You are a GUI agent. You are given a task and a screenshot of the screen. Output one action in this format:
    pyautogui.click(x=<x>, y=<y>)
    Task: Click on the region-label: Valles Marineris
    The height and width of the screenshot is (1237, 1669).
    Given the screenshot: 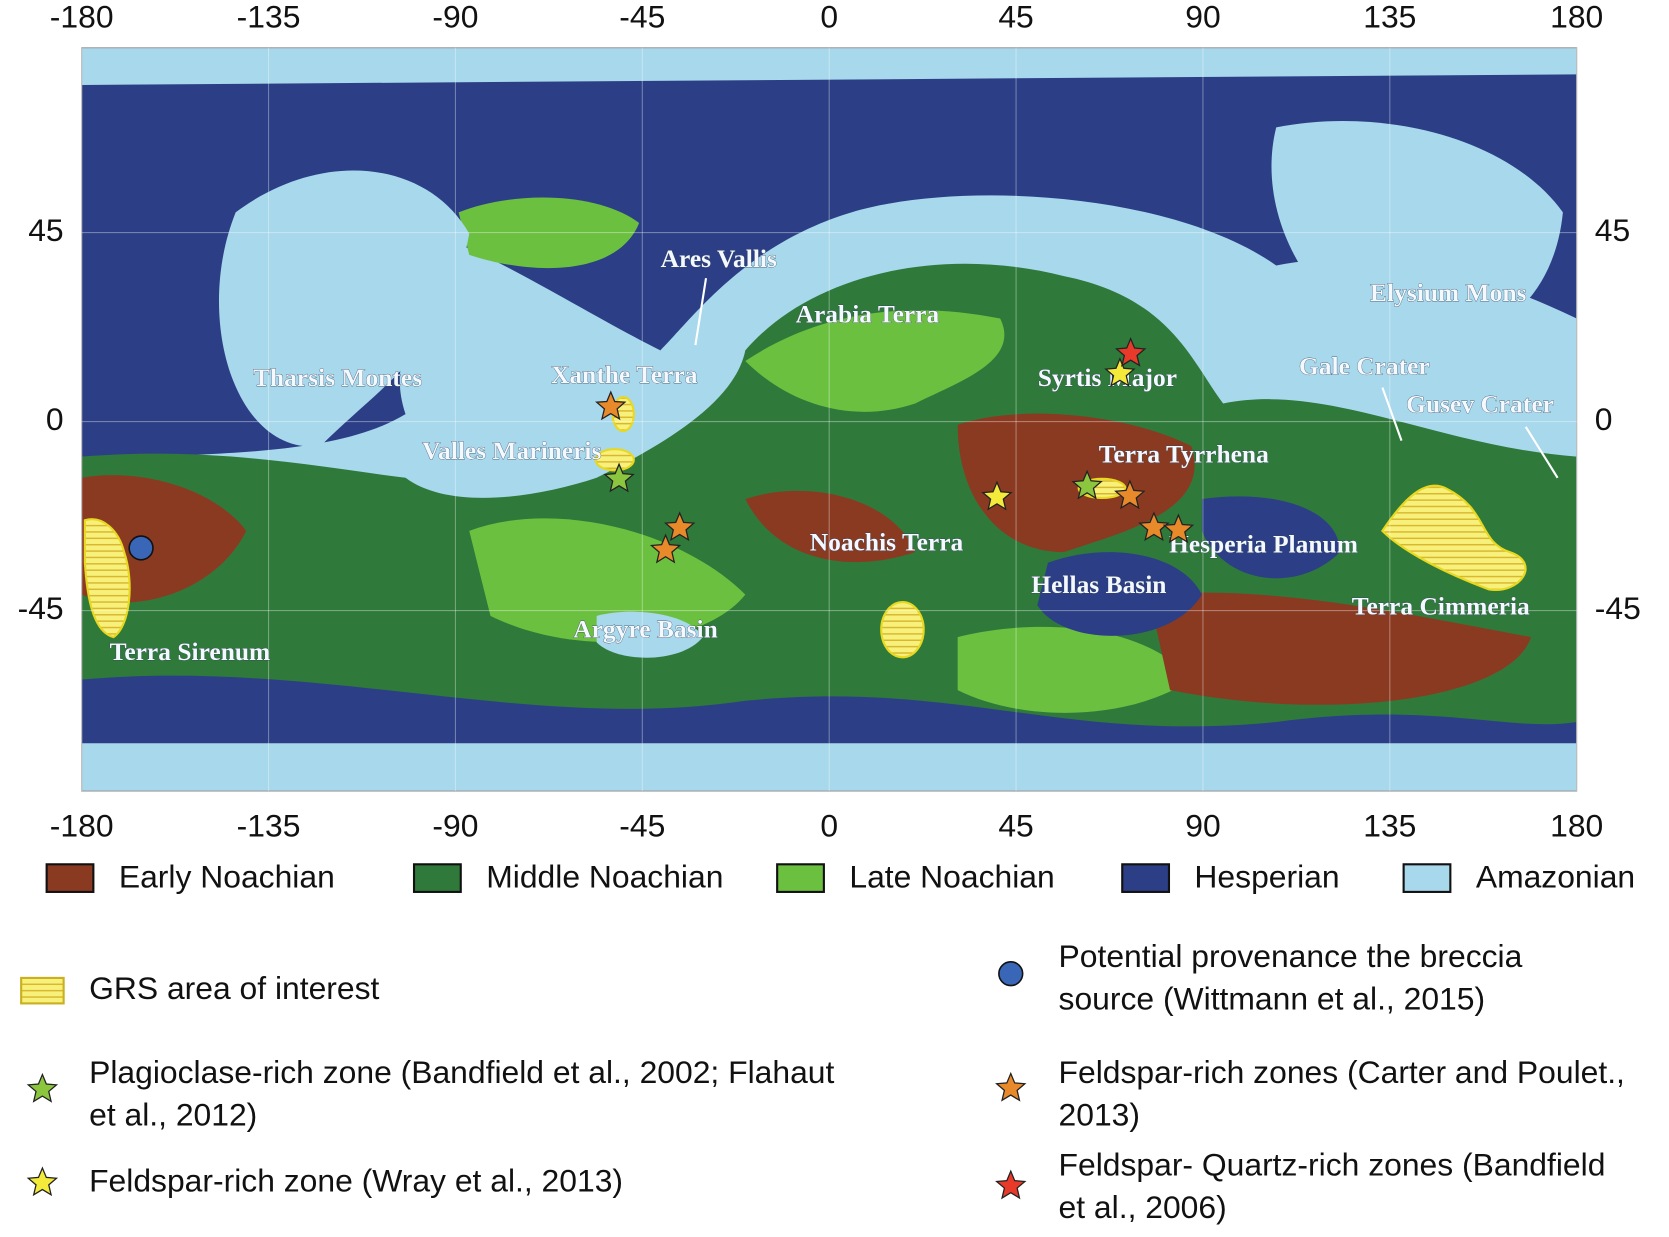 What is the action you would take?
    pyautogui.click(x=512, y=450)
    